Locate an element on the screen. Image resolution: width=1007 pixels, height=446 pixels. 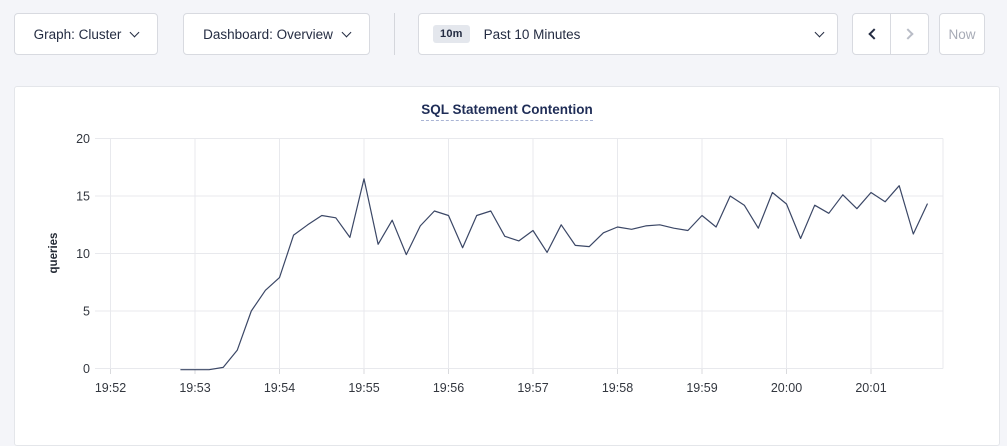
svg-text: 19:52 is located at coordinates (110, 388).